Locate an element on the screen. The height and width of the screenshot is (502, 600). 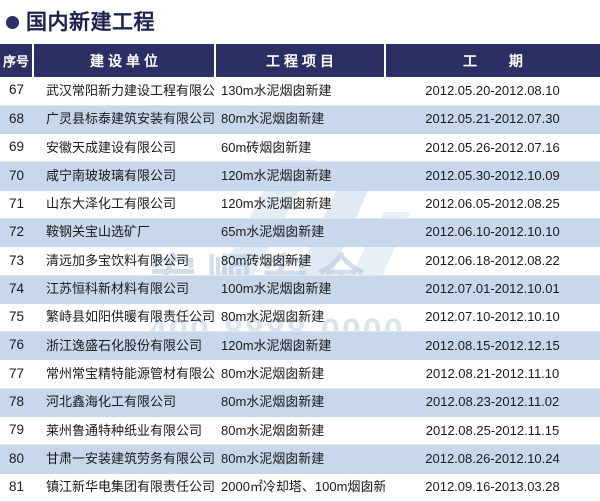
row-unit: 鞍钢关宝山选矿厂 is located at coordinates (124, 233).